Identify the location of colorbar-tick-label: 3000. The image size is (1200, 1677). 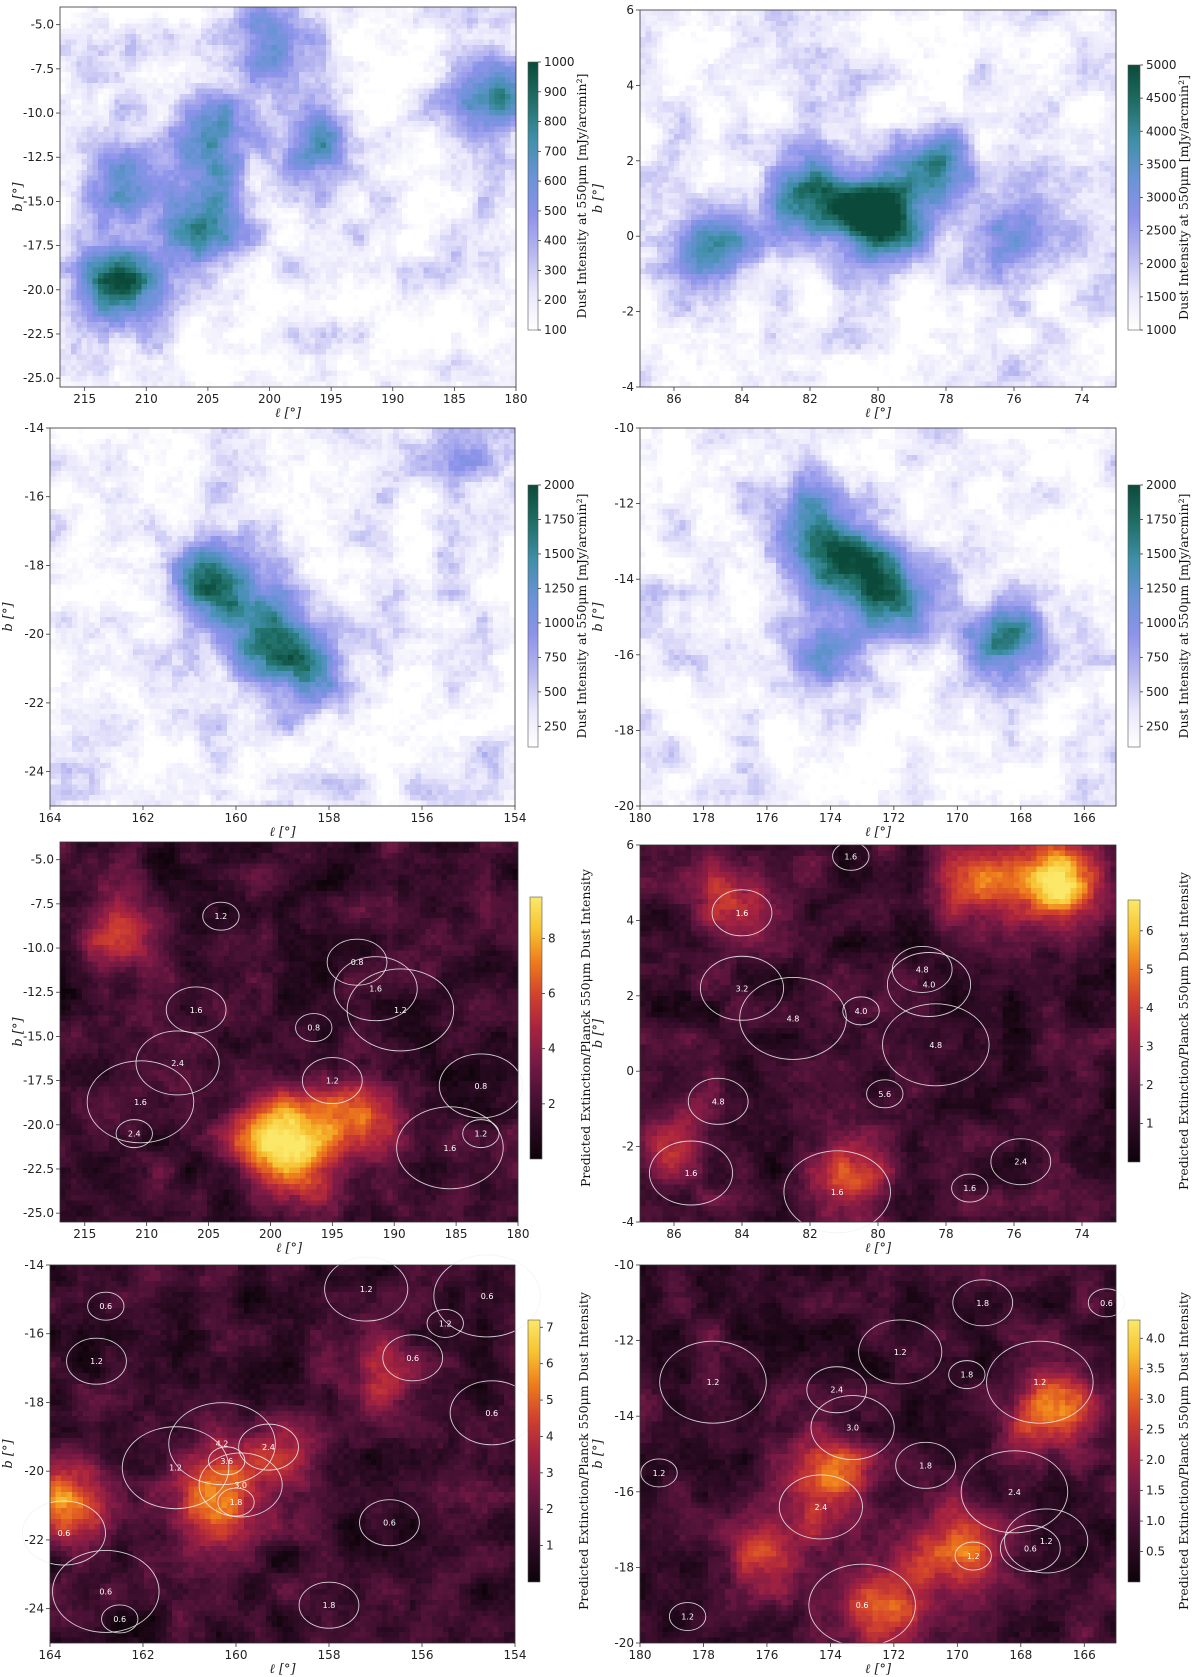
(1161, 198).